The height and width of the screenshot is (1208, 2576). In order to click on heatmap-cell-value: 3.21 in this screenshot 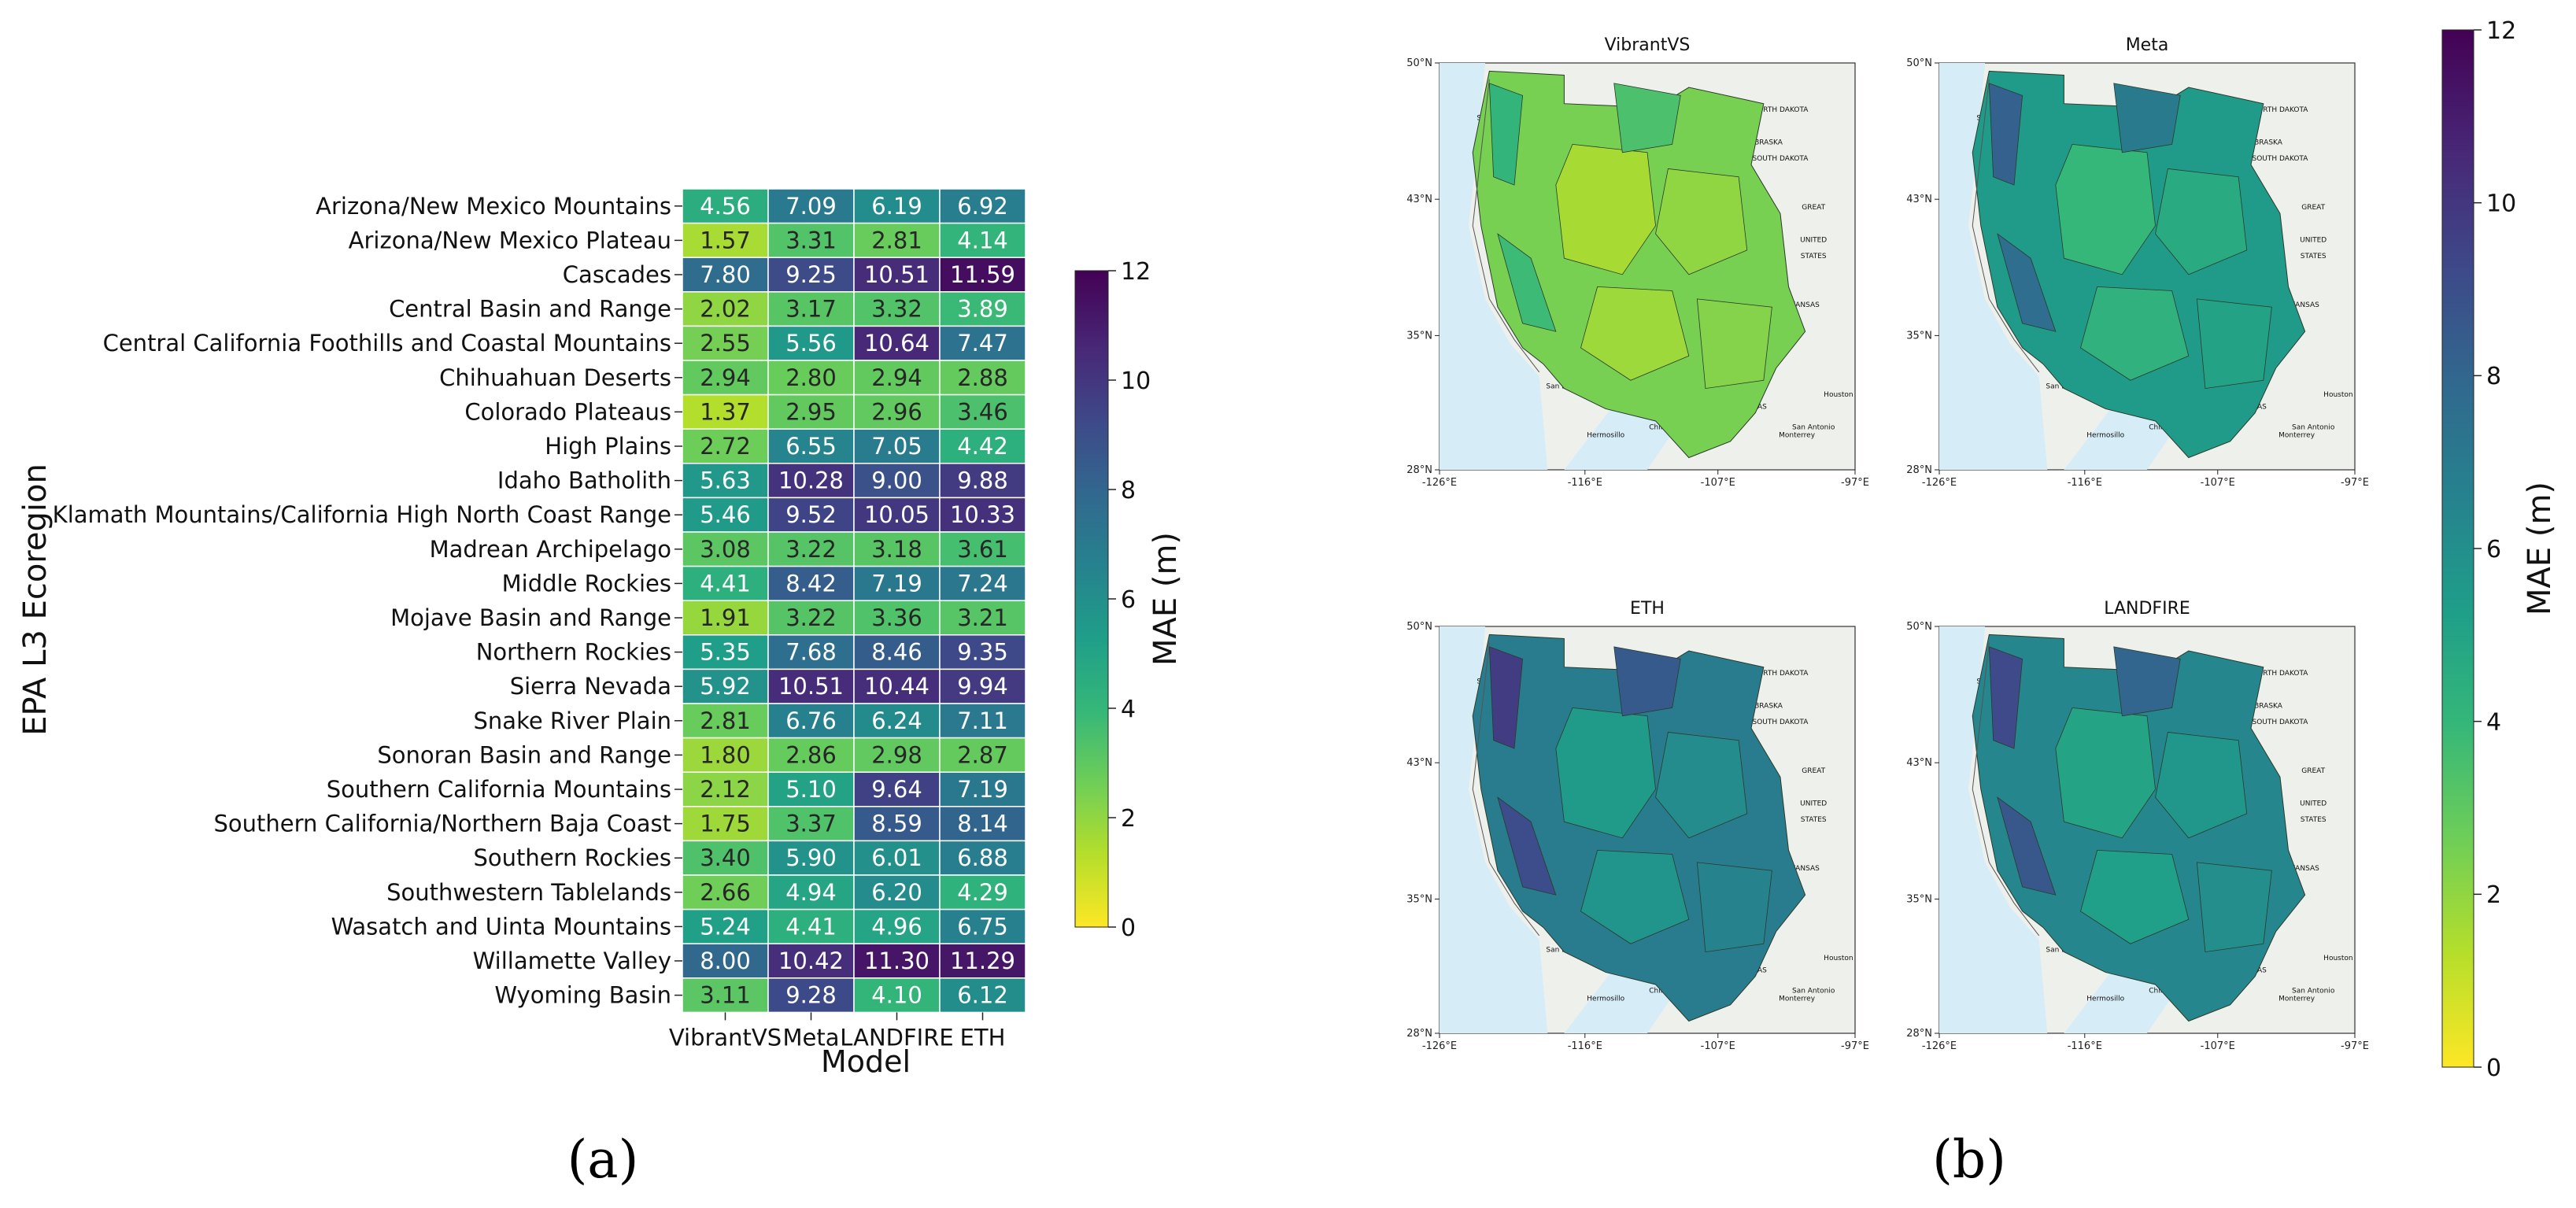, I will do `click(982, 617)`.